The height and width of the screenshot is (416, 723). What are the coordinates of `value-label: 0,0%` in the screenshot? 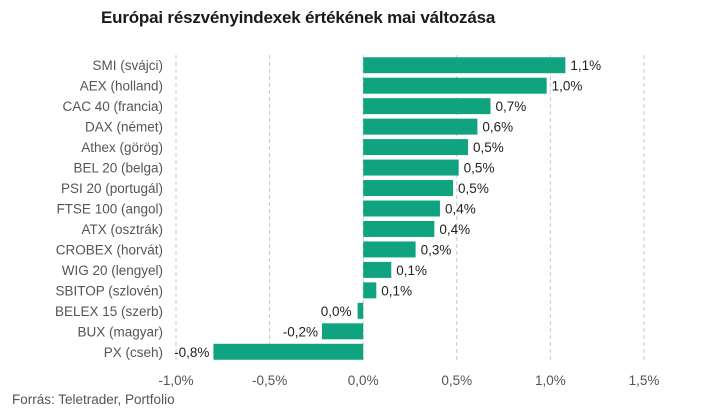 It's located at (336, 311).